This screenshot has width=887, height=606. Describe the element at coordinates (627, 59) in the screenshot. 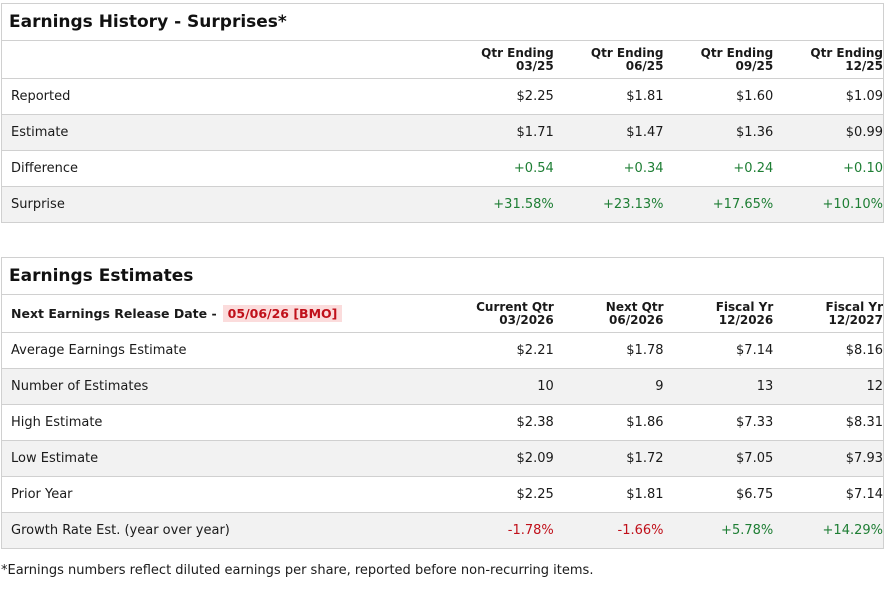

I see `column-header: Qtr Ending 06/25` at that location.